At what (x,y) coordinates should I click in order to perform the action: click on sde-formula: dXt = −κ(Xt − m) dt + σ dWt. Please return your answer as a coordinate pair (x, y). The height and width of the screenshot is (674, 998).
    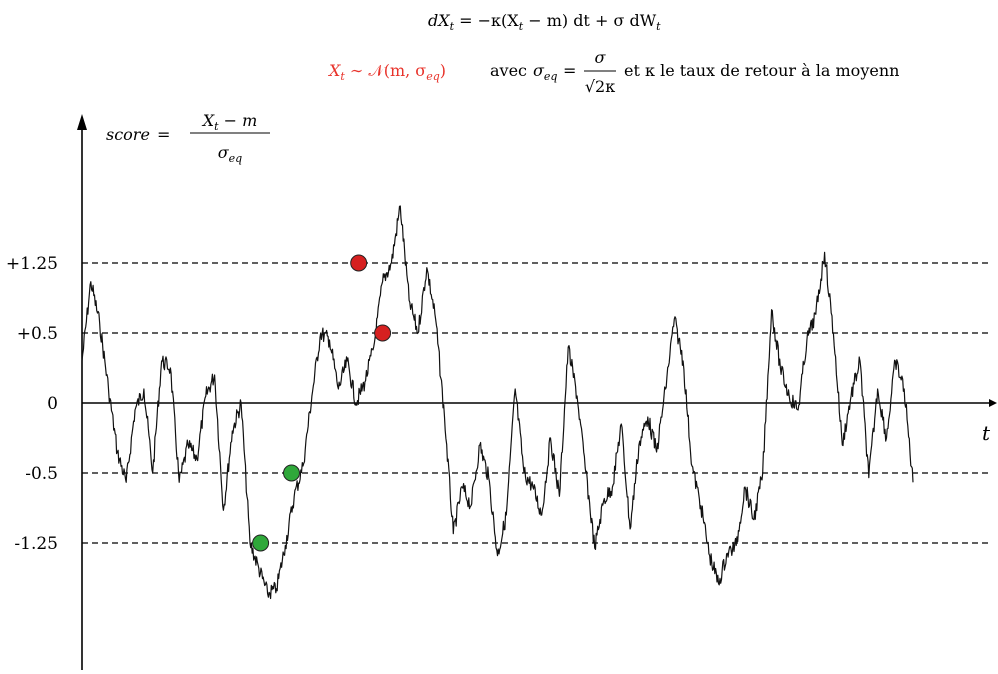
    Looking at the image, I should click on (544, 22).